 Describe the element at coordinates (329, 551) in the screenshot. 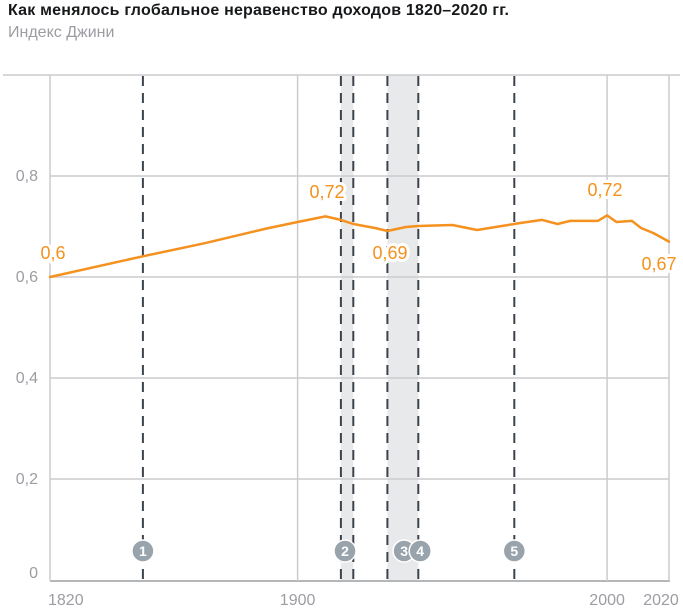

I see `event-badges: 1 2 3 4 5` at that location.